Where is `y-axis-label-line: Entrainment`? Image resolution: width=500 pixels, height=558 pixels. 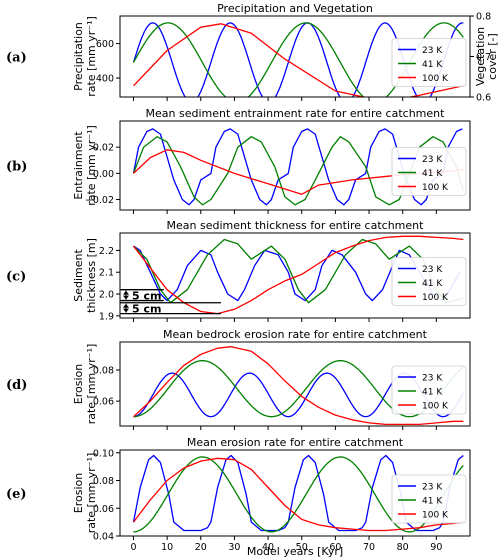
y-axis-label-line: Entrainment is located at coordinates (78, 165).